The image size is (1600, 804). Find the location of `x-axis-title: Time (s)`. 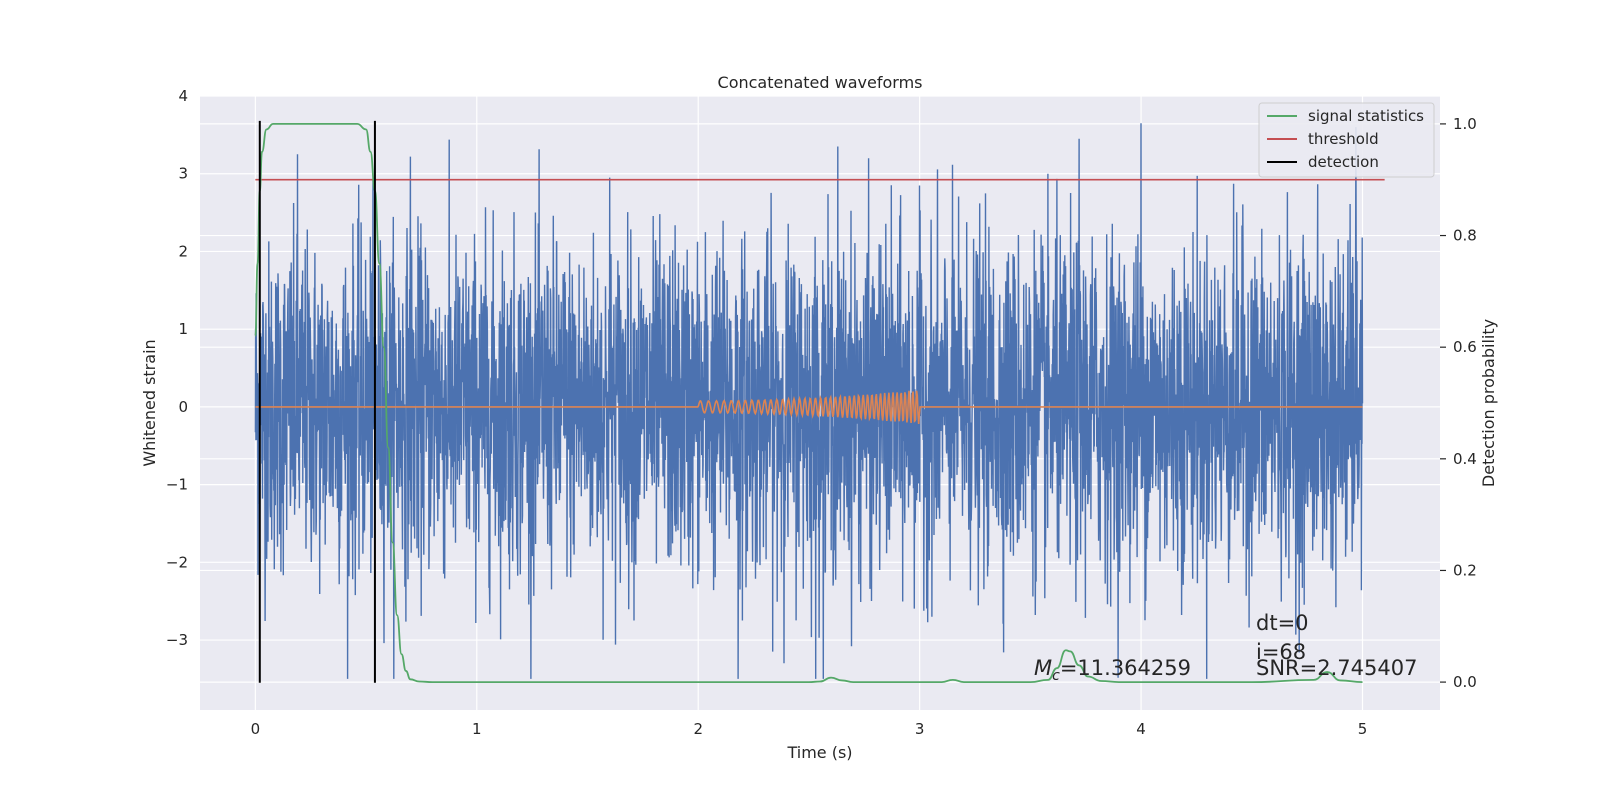

x-axis-title: Time (s) is located at coordinates (819, 752).